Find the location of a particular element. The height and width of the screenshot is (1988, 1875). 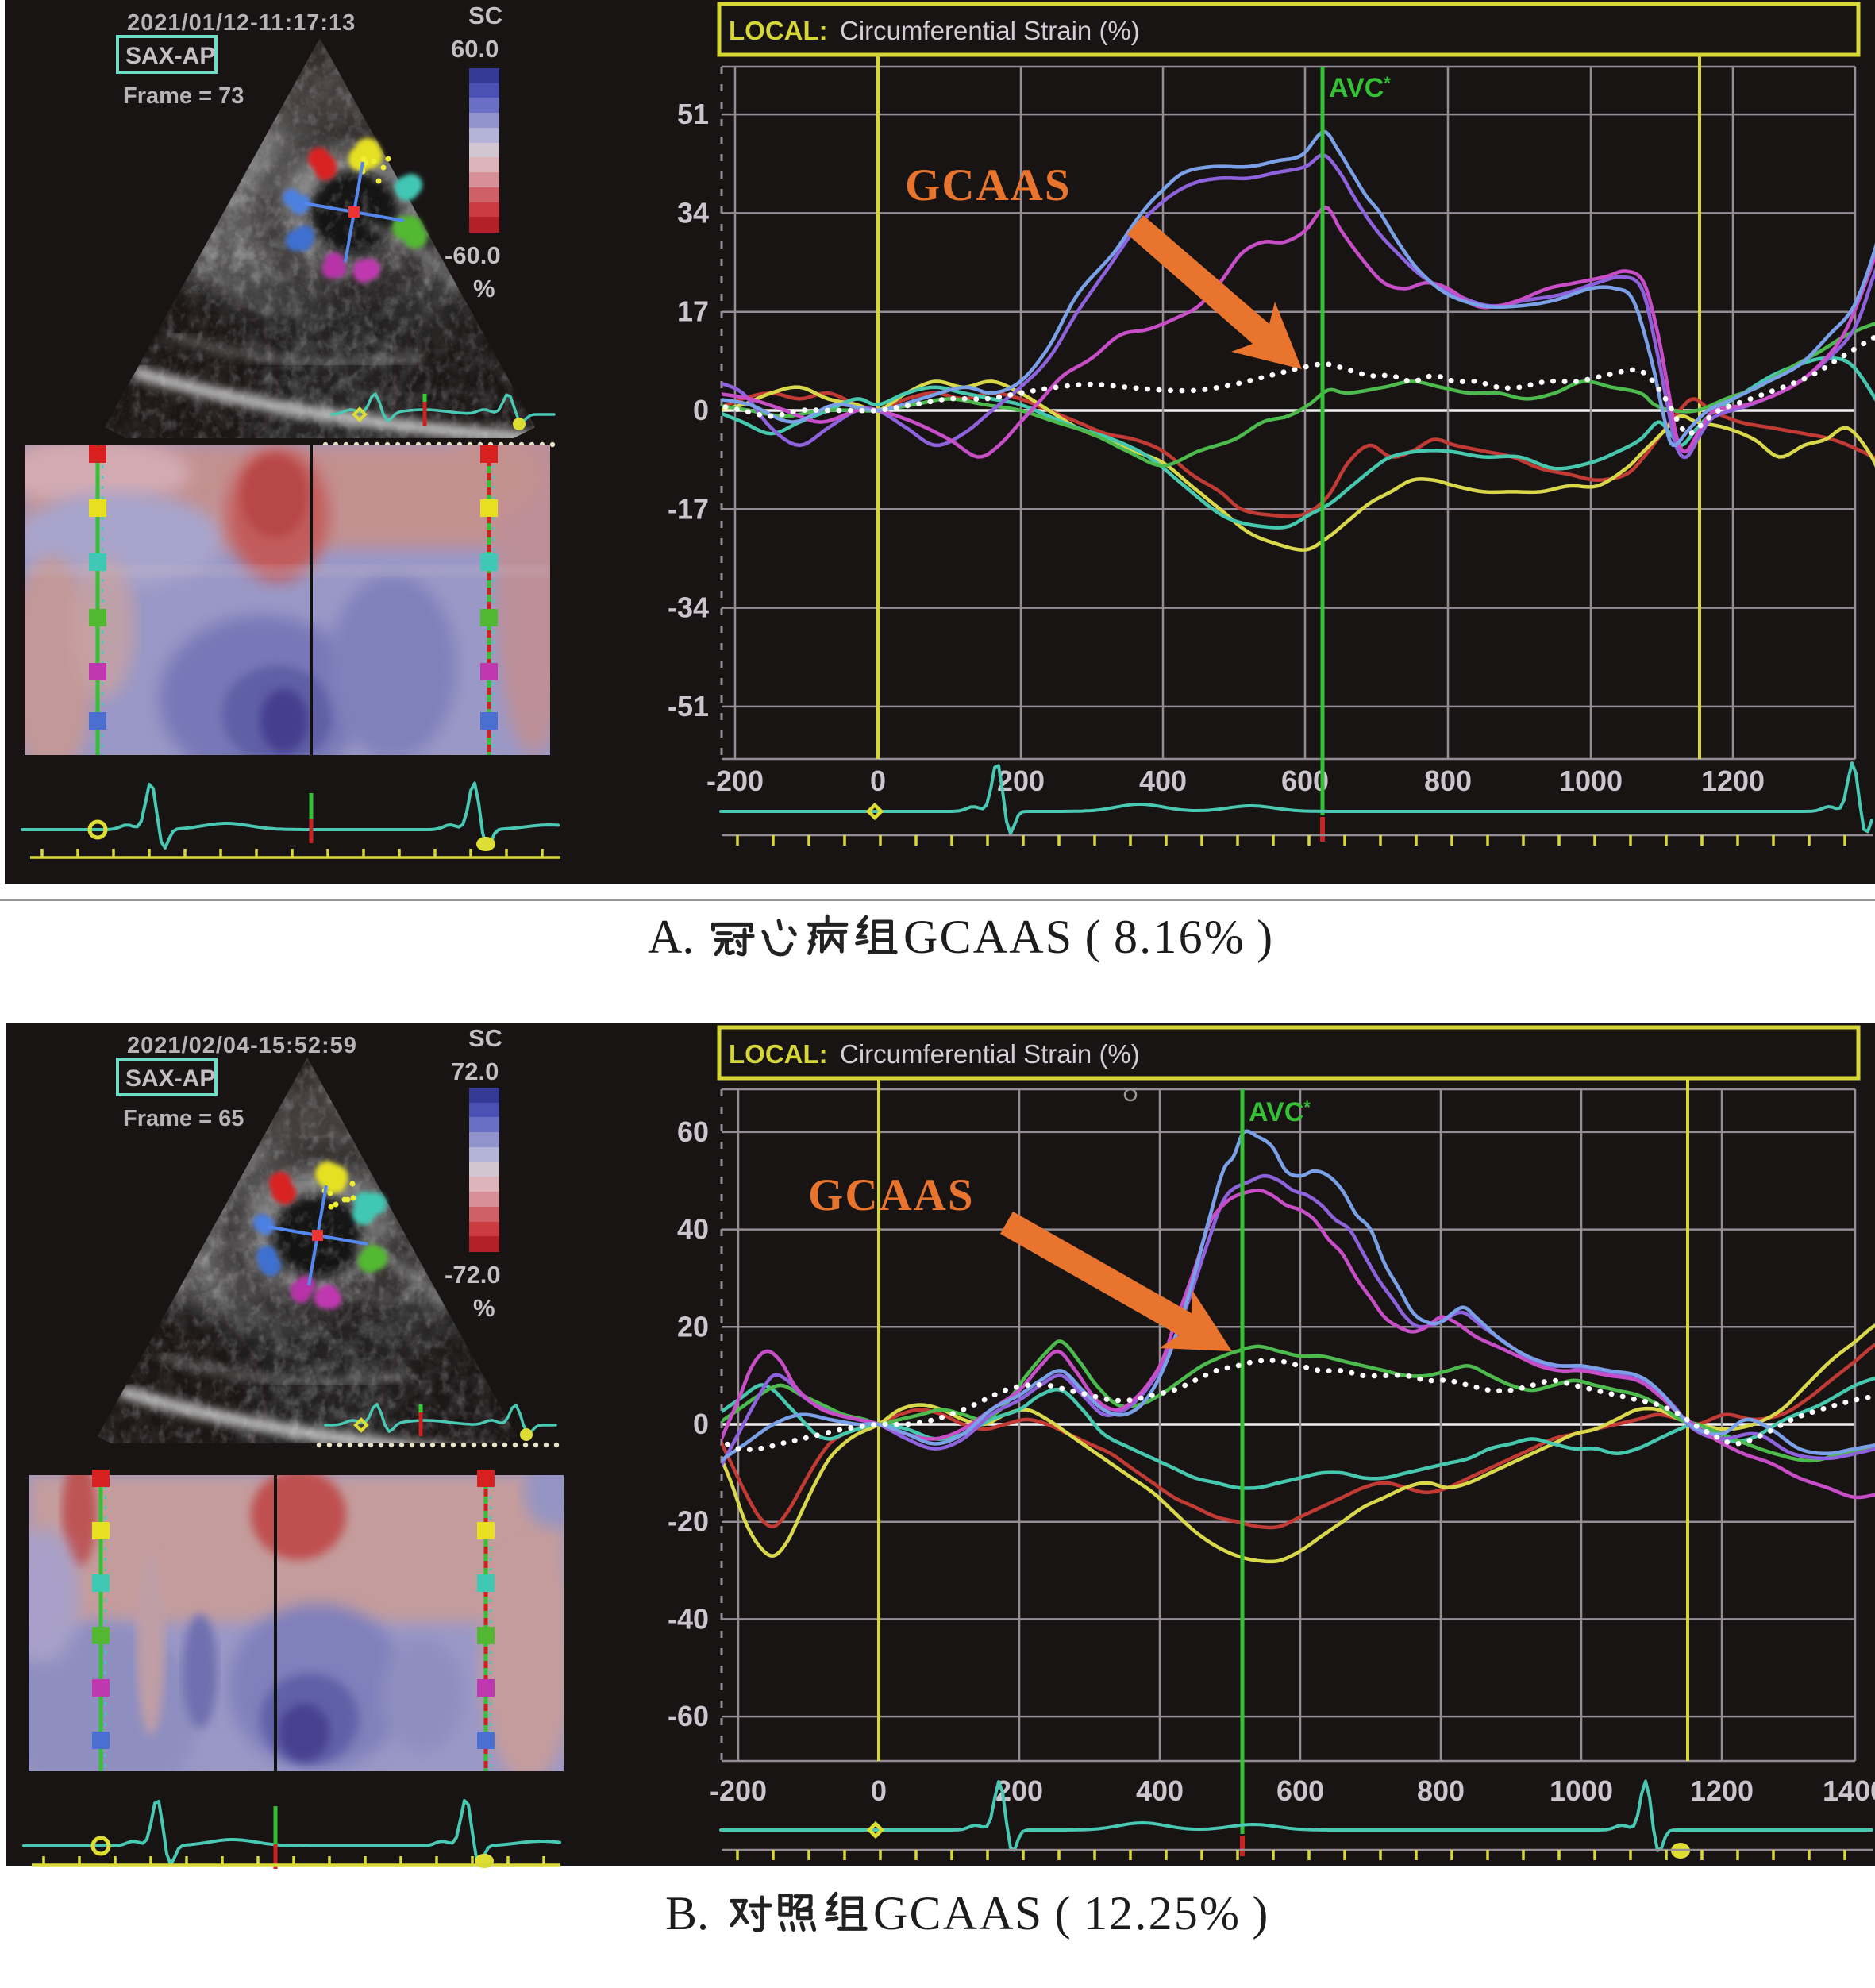

svg-text: 1400 is located at coordinates (1849, 1791).